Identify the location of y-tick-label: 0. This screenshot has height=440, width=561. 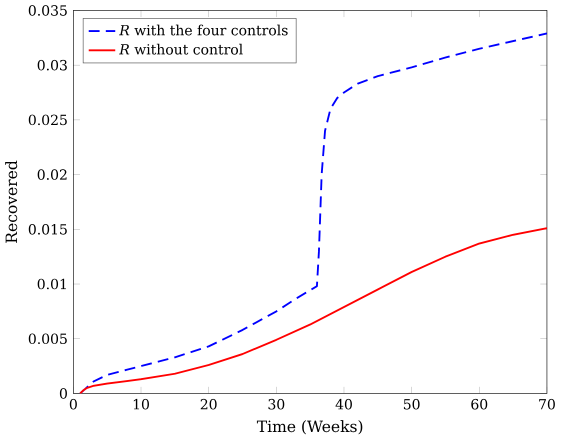
(63, 393).